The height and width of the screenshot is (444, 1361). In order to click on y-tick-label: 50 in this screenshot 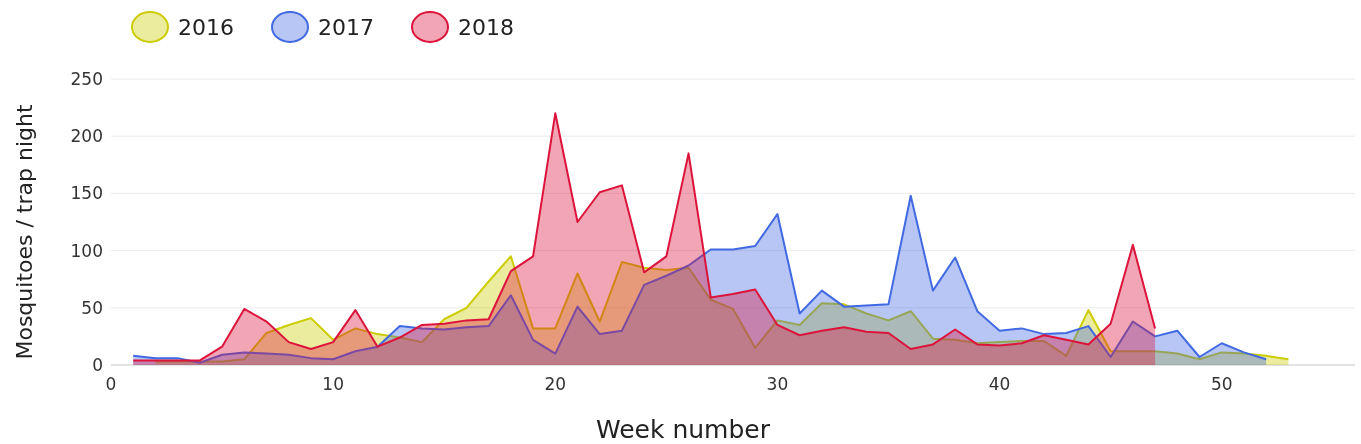, I will do `click(92, 307)`.